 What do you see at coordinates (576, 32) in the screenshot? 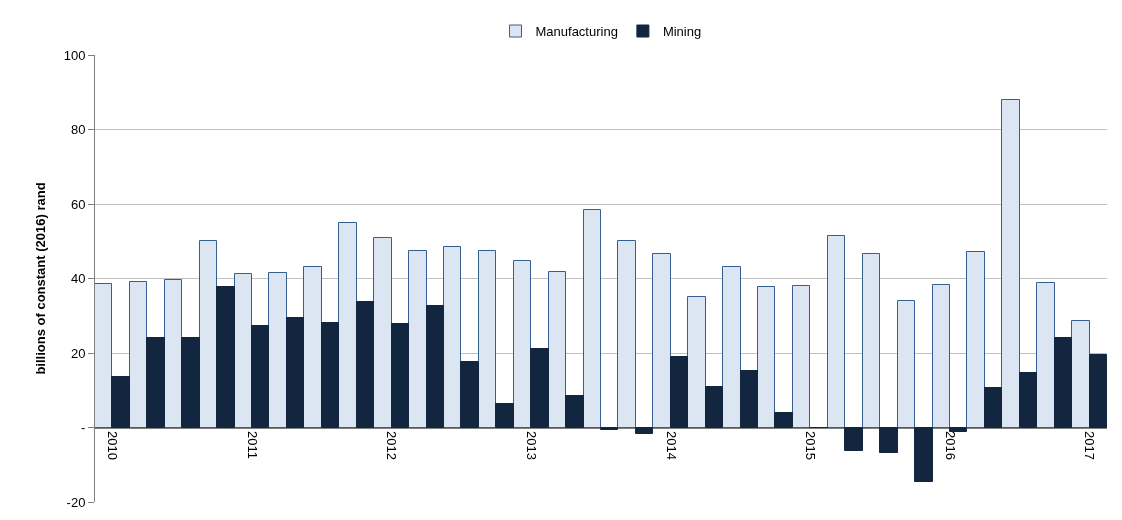
I see `legend-label: Manufacturing` at bounding box center [576, 32].